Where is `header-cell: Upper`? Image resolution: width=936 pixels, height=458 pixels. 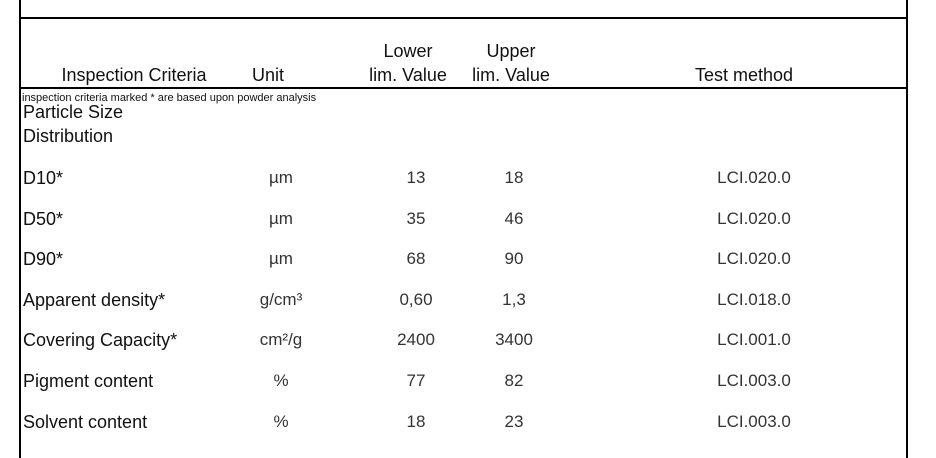
header-cell: Upper is located at coordinates (511, 51).